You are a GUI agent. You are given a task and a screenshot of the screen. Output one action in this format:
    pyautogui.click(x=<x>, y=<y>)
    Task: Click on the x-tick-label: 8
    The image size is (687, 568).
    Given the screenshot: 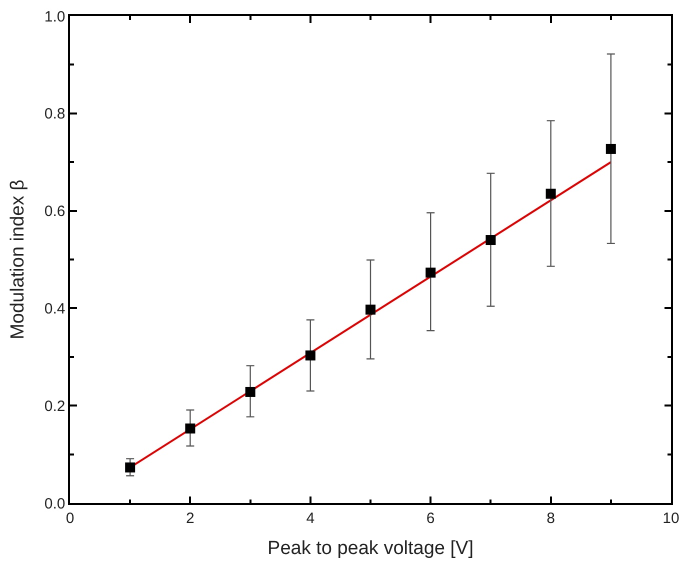 What is the action you would take?
    pyautogui.click(x=550, y=518)
    